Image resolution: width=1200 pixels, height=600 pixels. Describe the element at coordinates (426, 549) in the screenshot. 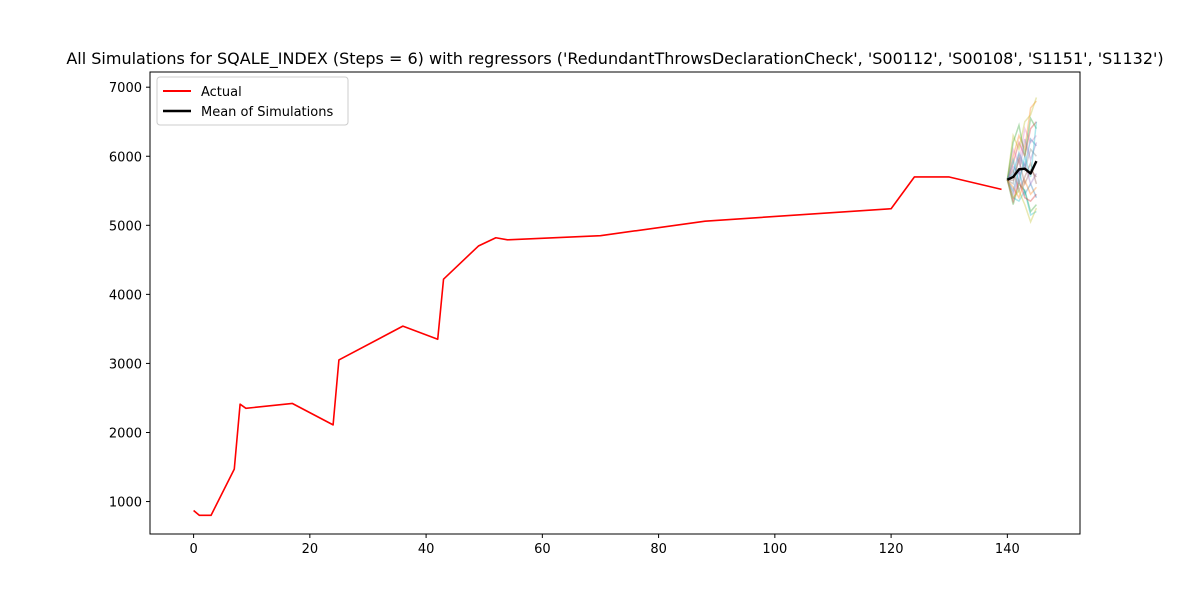

I see `x-tick-label: 40` at that location.